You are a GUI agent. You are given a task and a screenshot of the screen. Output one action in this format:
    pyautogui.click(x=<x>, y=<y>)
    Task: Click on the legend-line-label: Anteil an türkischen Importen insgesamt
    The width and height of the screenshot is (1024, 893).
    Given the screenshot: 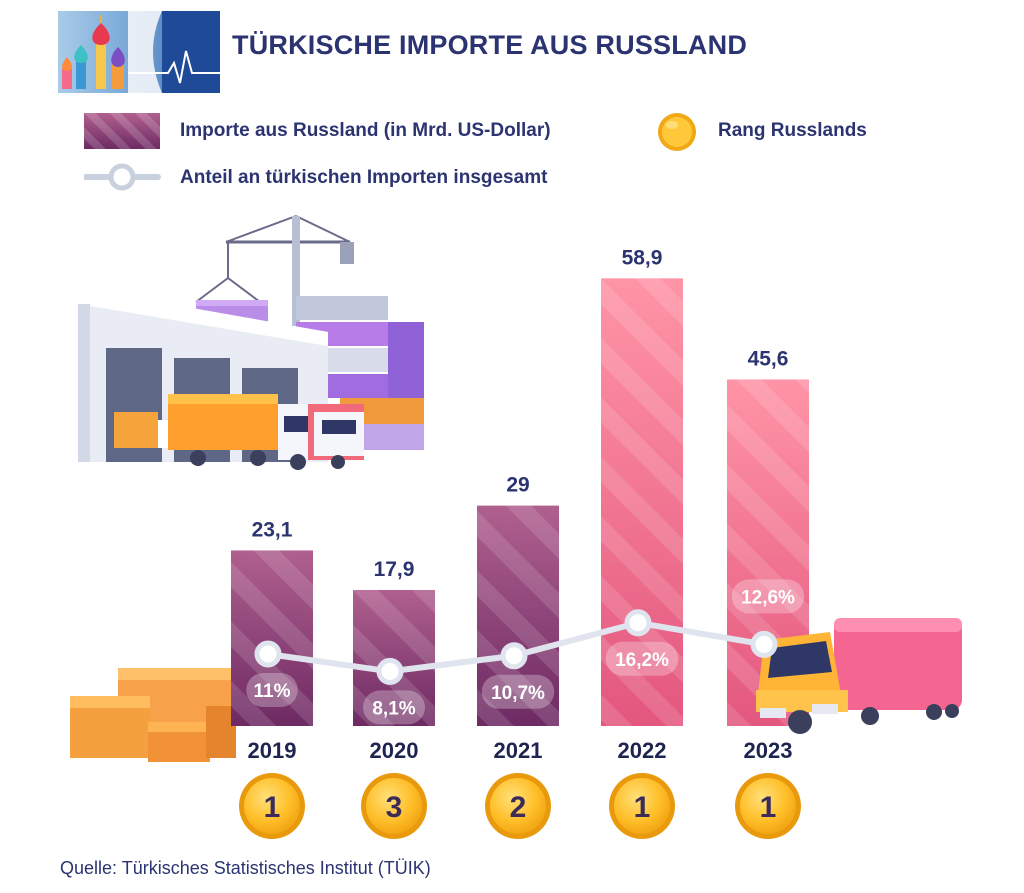 What is the action you would take?
    pyautogui.click(x=364, y=177)
    